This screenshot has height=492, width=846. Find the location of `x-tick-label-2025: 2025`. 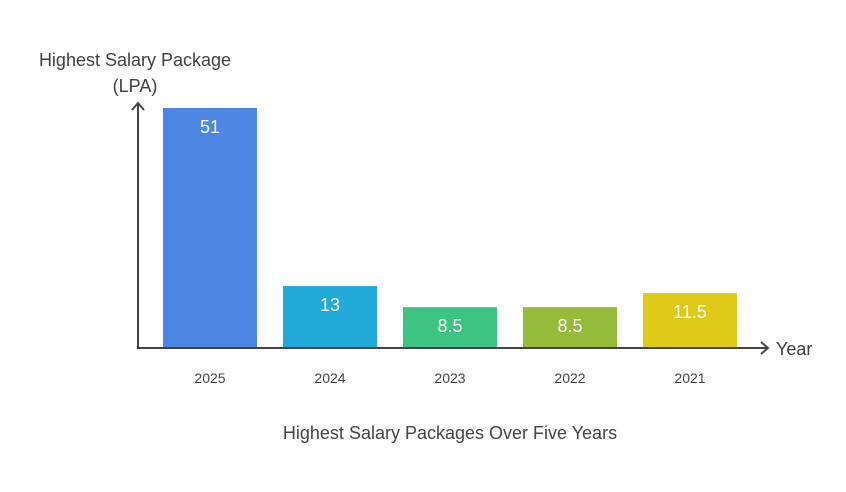

x-tick-label-2025: 2025 is located at coordinates (209, 378).